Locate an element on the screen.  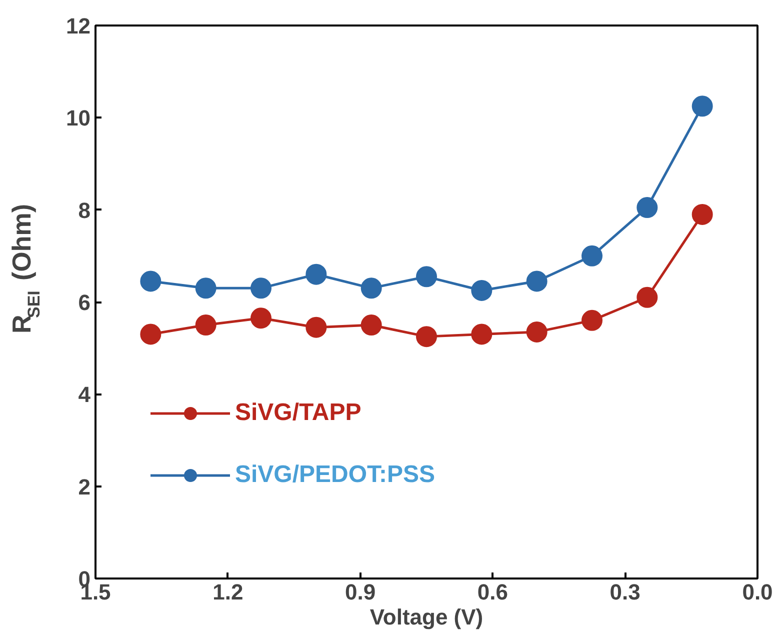
x-axis-title: Voltage (V) is located at coordinates (427, 617).